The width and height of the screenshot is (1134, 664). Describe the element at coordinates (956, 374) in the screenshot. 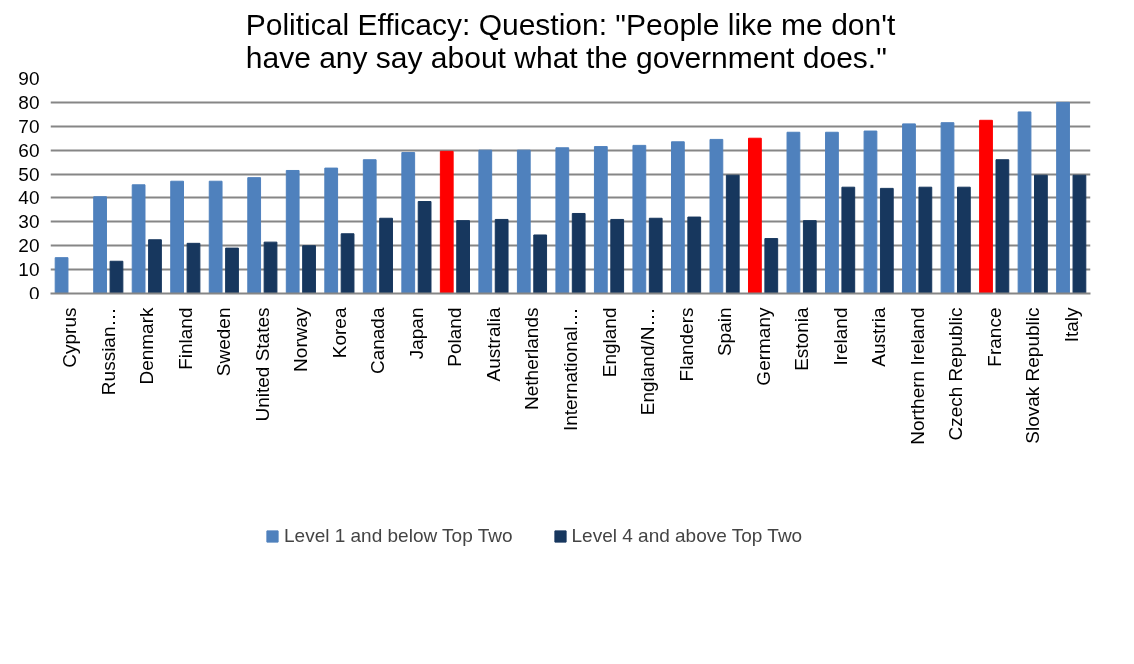

I see `x-tick-label: Czech Republic` at that location.